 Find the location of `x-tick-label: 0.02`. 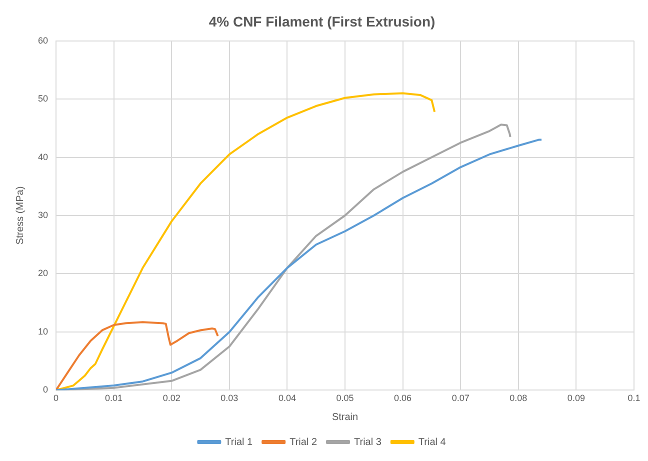

x-tick-label: 0.02 is located at coordinates (171, 398).